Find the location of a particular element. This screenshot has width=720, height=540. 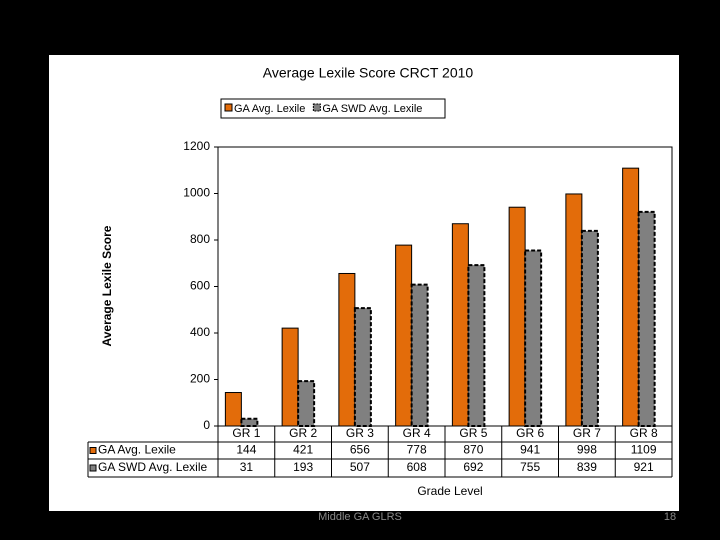

y-tick-label: 600 is located at coordinates (200, 286).